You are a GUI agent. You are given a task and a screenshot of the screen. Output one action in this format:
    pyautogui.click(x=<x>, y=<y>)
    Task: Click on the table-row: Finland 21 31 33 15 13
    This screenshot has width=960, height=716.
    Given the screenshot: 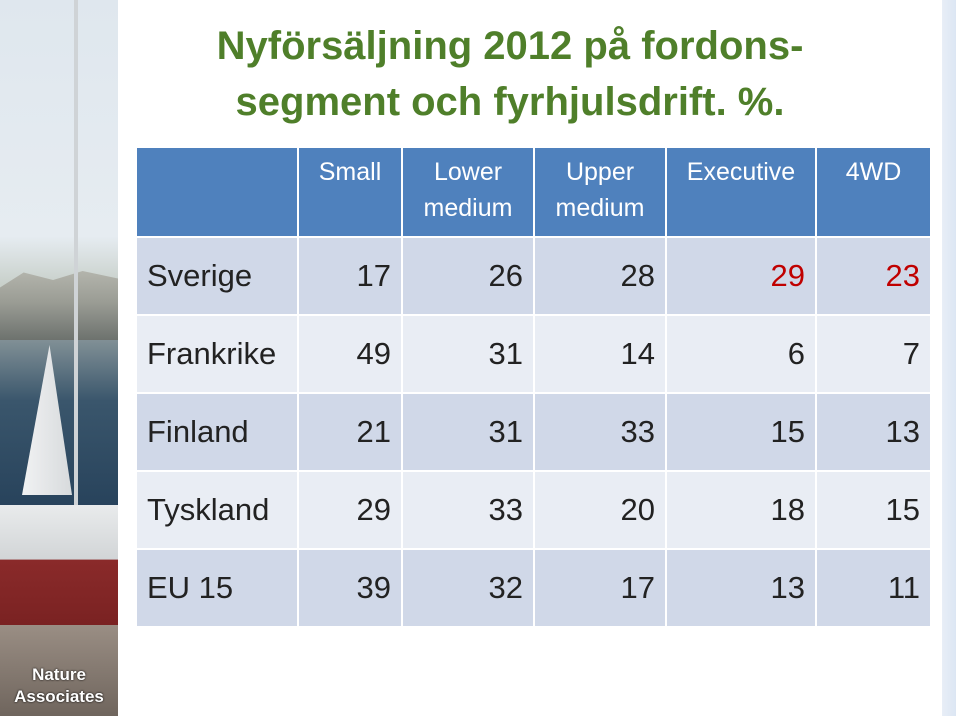 What is the action you would take?
    pyautogui.click(x=533, y=432)
    